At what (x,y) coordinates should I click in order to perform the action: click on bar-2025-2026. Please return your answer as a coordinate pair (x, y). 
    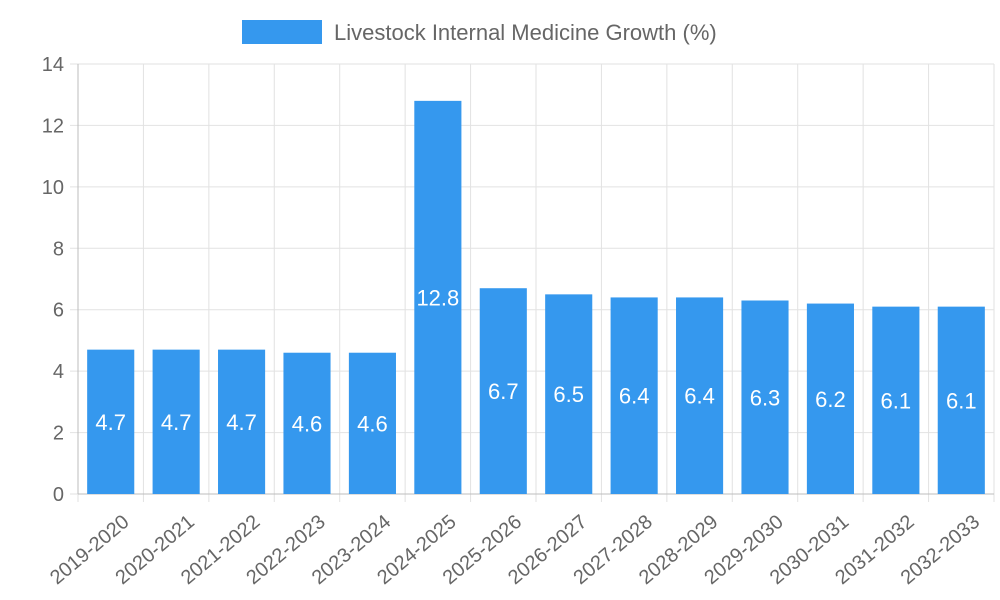
    Looking at the image, I should click on (503, 391).